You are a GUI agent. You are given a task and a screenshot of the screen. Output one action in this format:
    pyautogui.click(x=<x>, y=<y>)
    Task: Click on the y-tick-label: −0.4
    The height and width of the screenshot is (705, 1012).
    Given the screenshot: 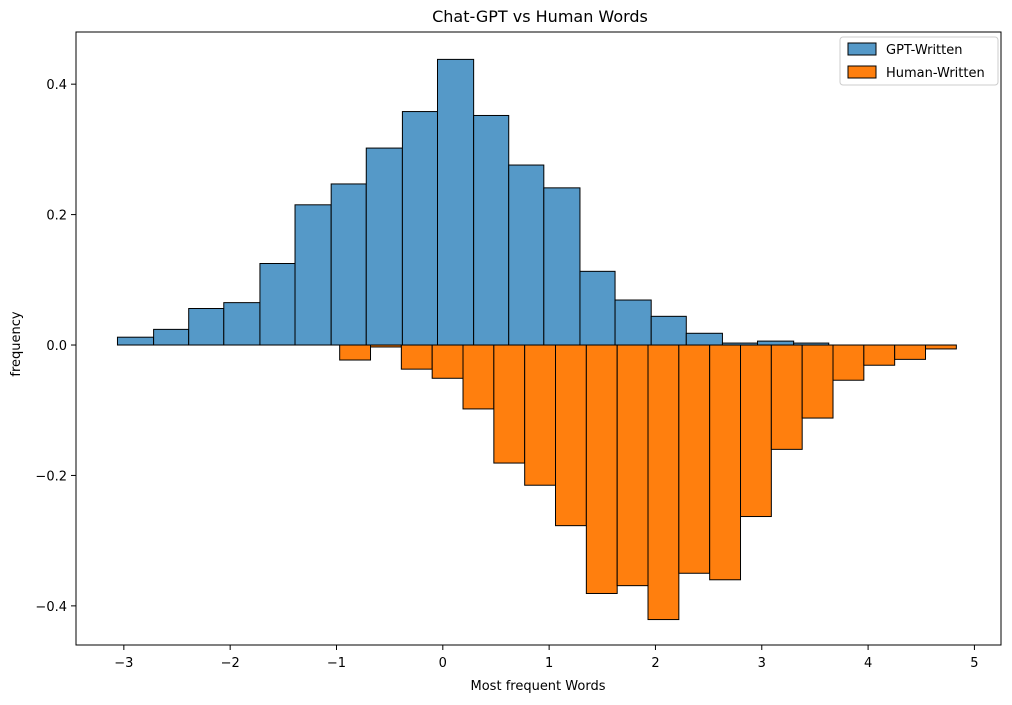 What is the action you would take?
    pyautogui.click(x=51, y=607)
    